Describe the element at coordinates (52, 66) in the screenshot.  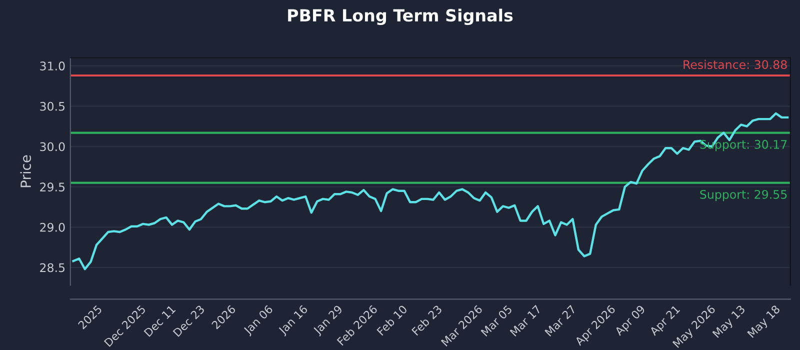
I see `y-tick-label: 31.0` at that location.